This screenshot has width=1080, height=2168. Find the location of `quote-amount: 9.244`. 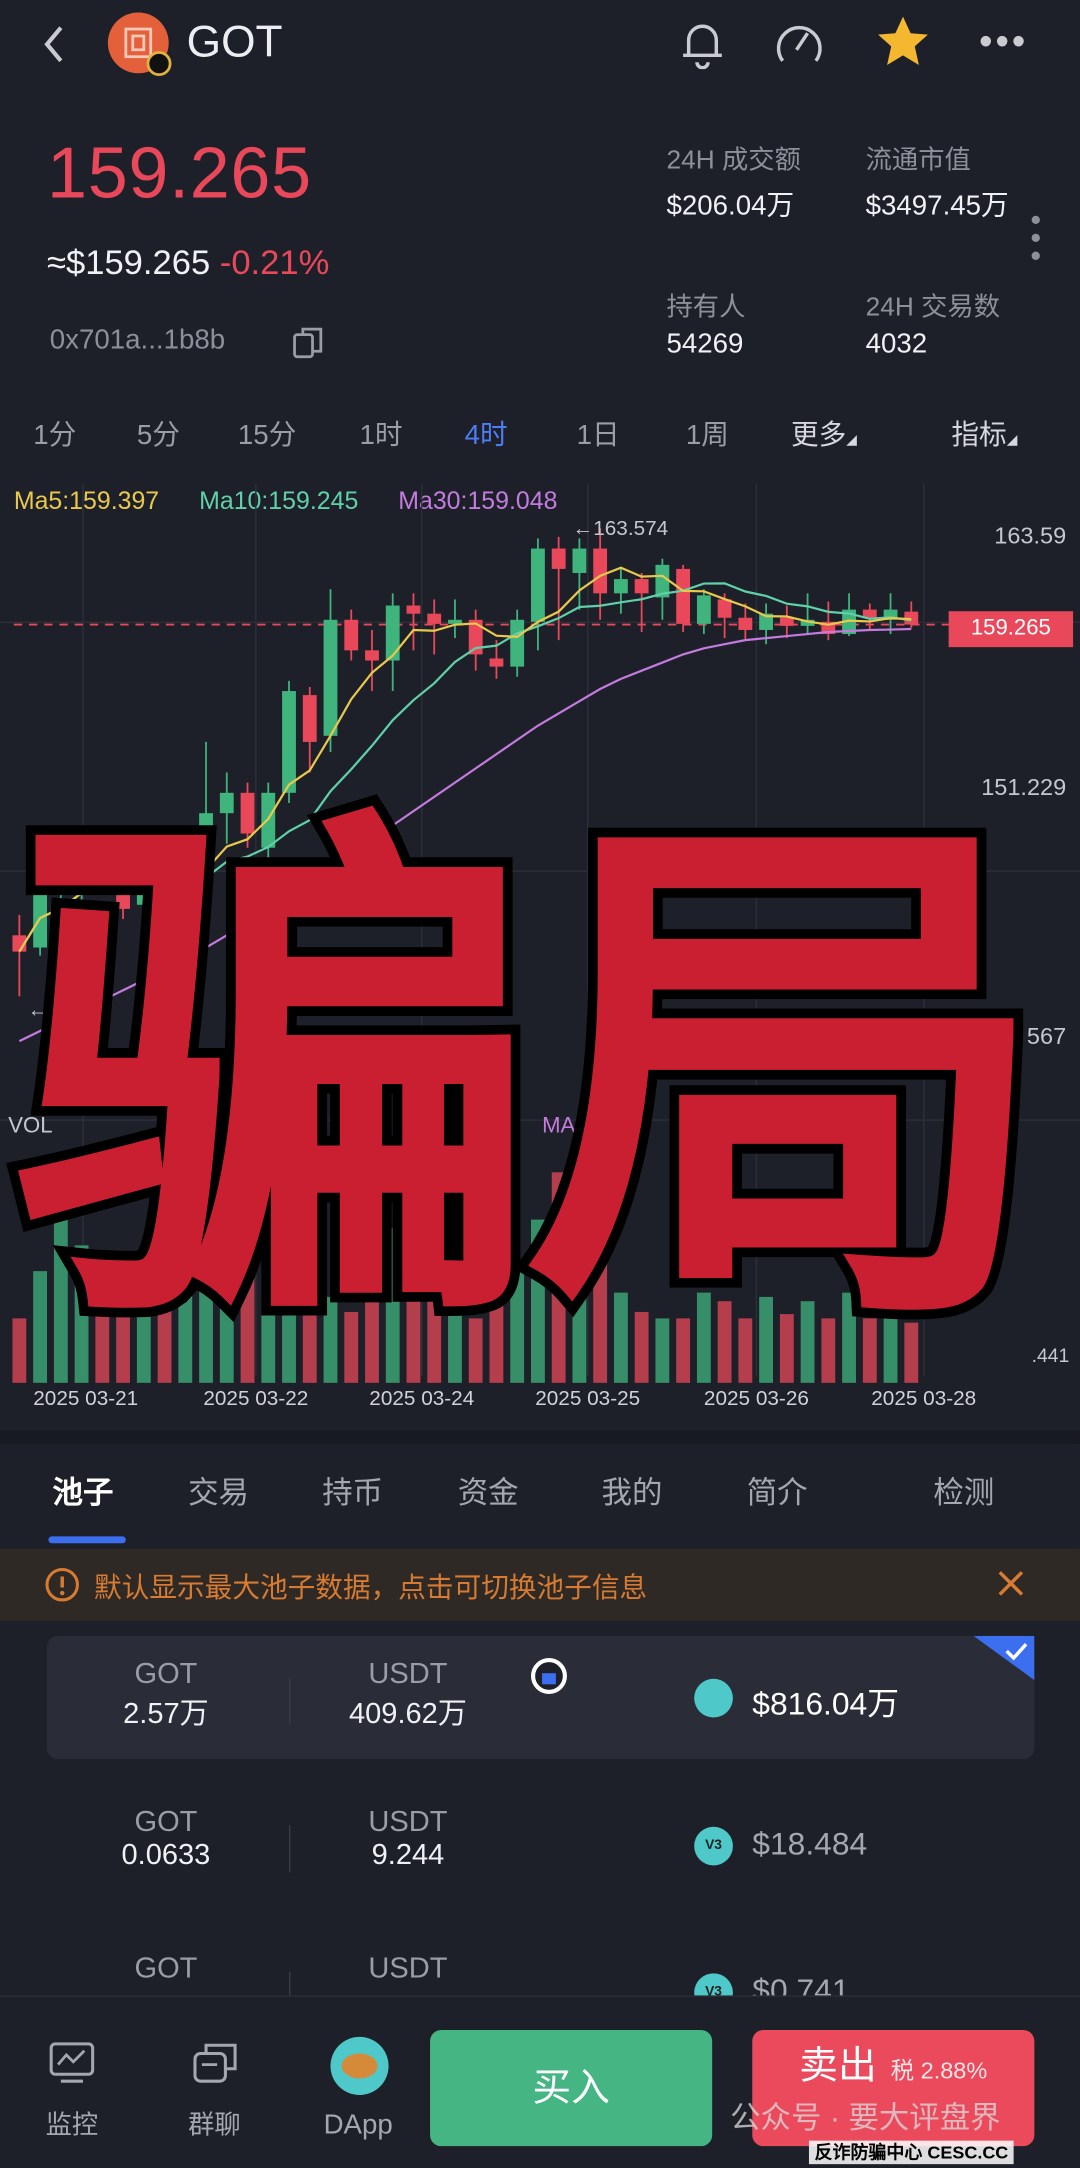

quote-amount: 9.244 is located at coordinates (408, 1855).